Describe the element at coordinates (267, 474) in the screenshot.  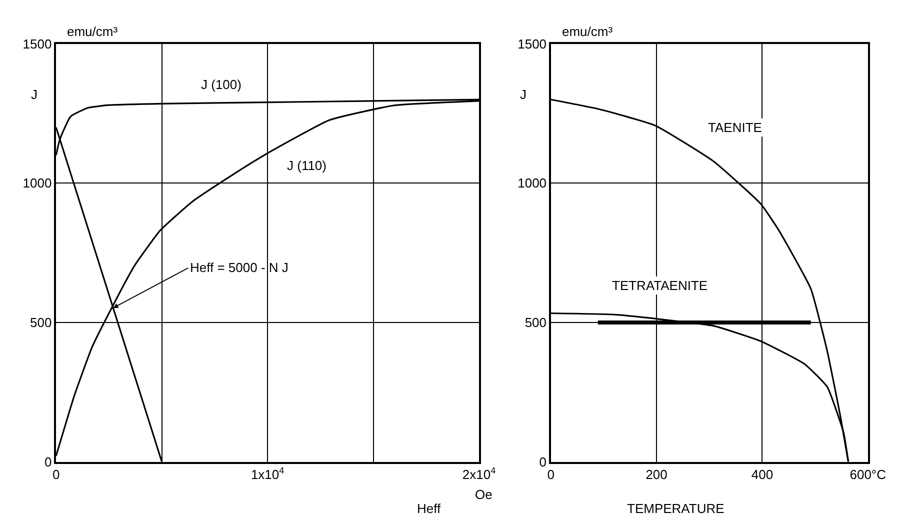
I see `x-tick-label: 1x10$^{4}$` at that location.